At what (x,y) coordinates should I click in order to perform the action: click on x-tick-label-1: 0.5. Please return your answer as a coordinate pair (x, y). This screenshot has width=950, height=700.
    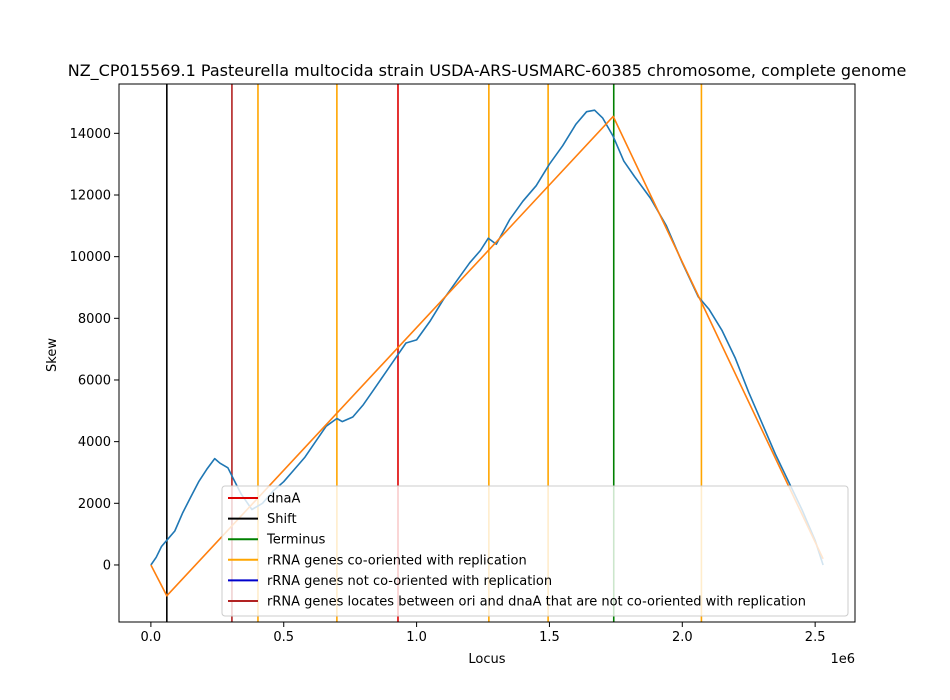
    Looking at the image, I should click on (283, 637).